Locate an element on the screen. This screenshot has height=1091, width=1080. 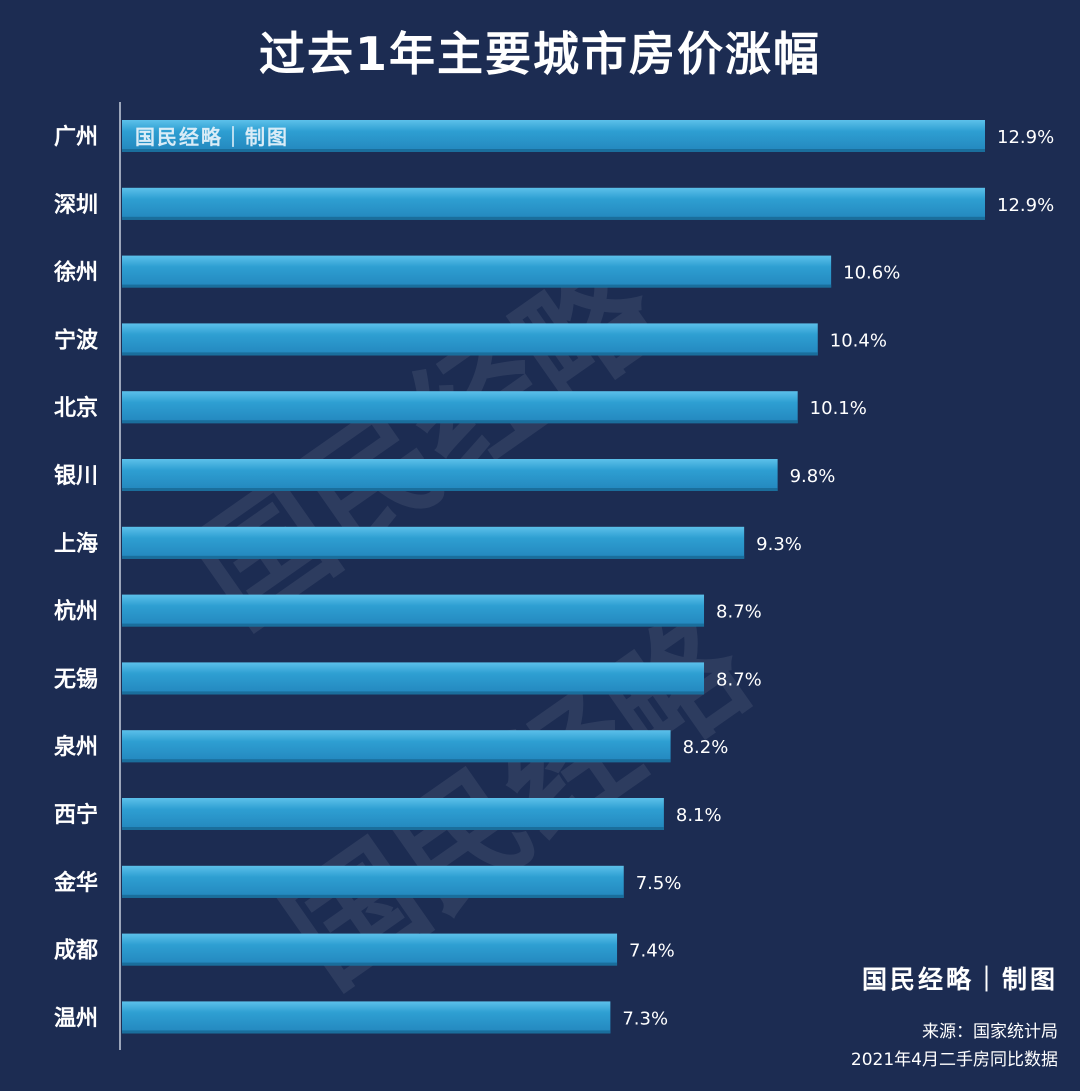
category-label: 泉州 is located at coordinates (76, 747).